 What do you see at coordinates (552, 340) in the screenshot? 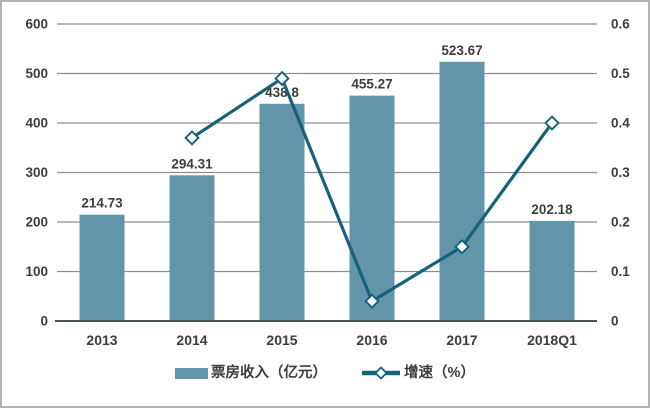
I see `x-axis-label: 2018Q1` at bounding box center [552, 340].